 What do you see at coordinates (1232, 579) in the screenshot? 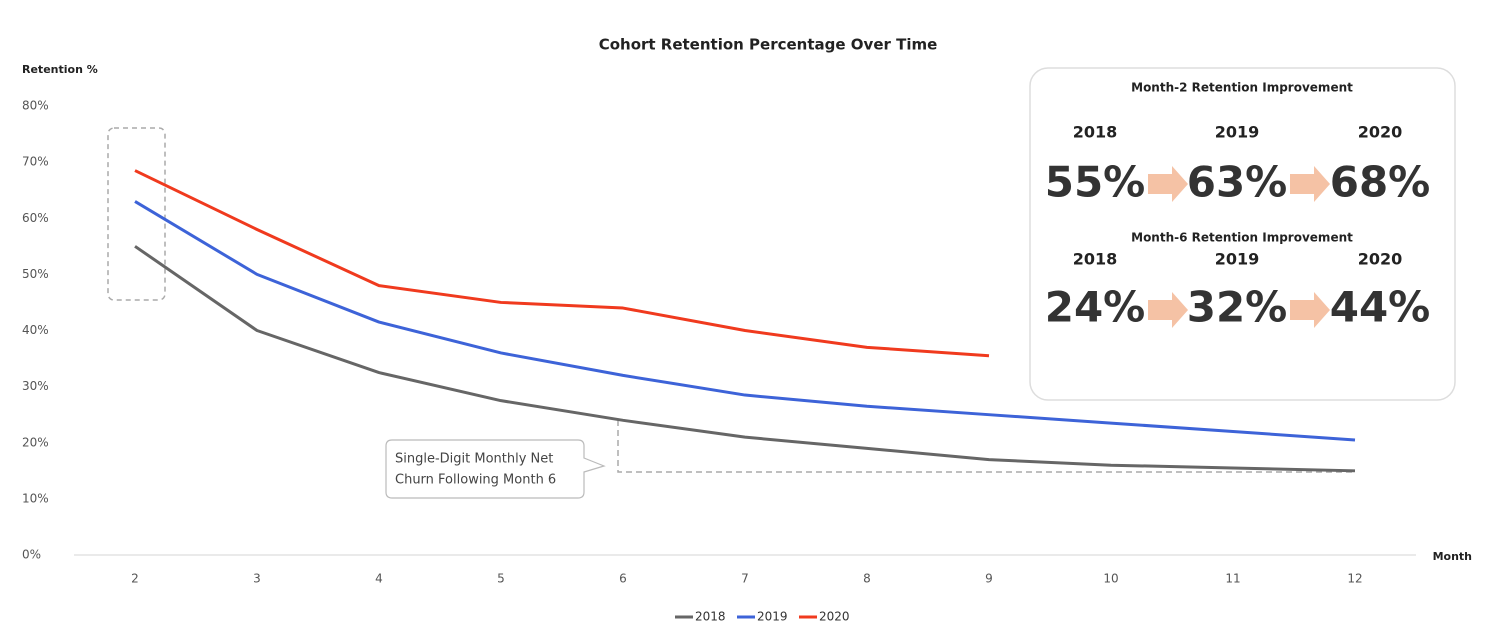
I see `x-tick-label: 11` at bounding box center [1232, 579].